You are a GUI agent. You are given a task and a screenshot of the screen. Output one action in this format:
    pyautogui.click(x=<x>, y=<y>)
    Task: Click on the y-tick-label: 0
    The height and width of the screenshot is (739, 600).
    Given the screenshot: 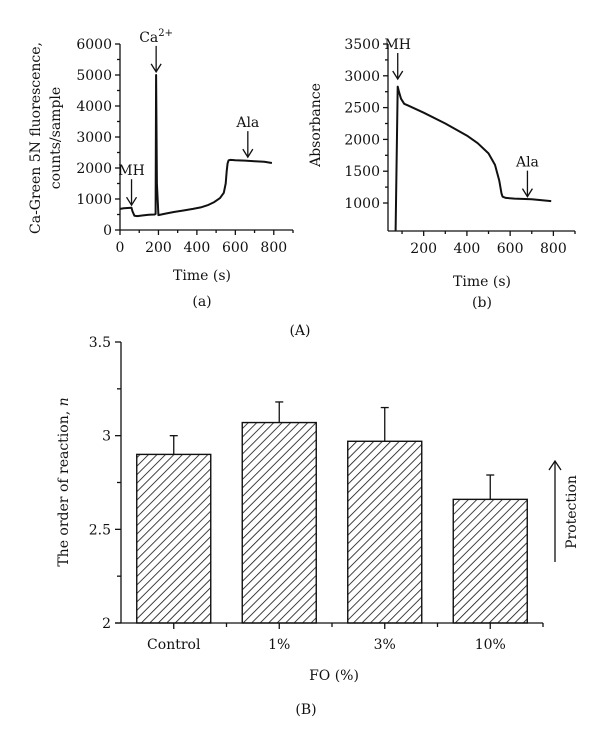 What is the action you would take?
    pyautogui.click(x=107, y=231)
    